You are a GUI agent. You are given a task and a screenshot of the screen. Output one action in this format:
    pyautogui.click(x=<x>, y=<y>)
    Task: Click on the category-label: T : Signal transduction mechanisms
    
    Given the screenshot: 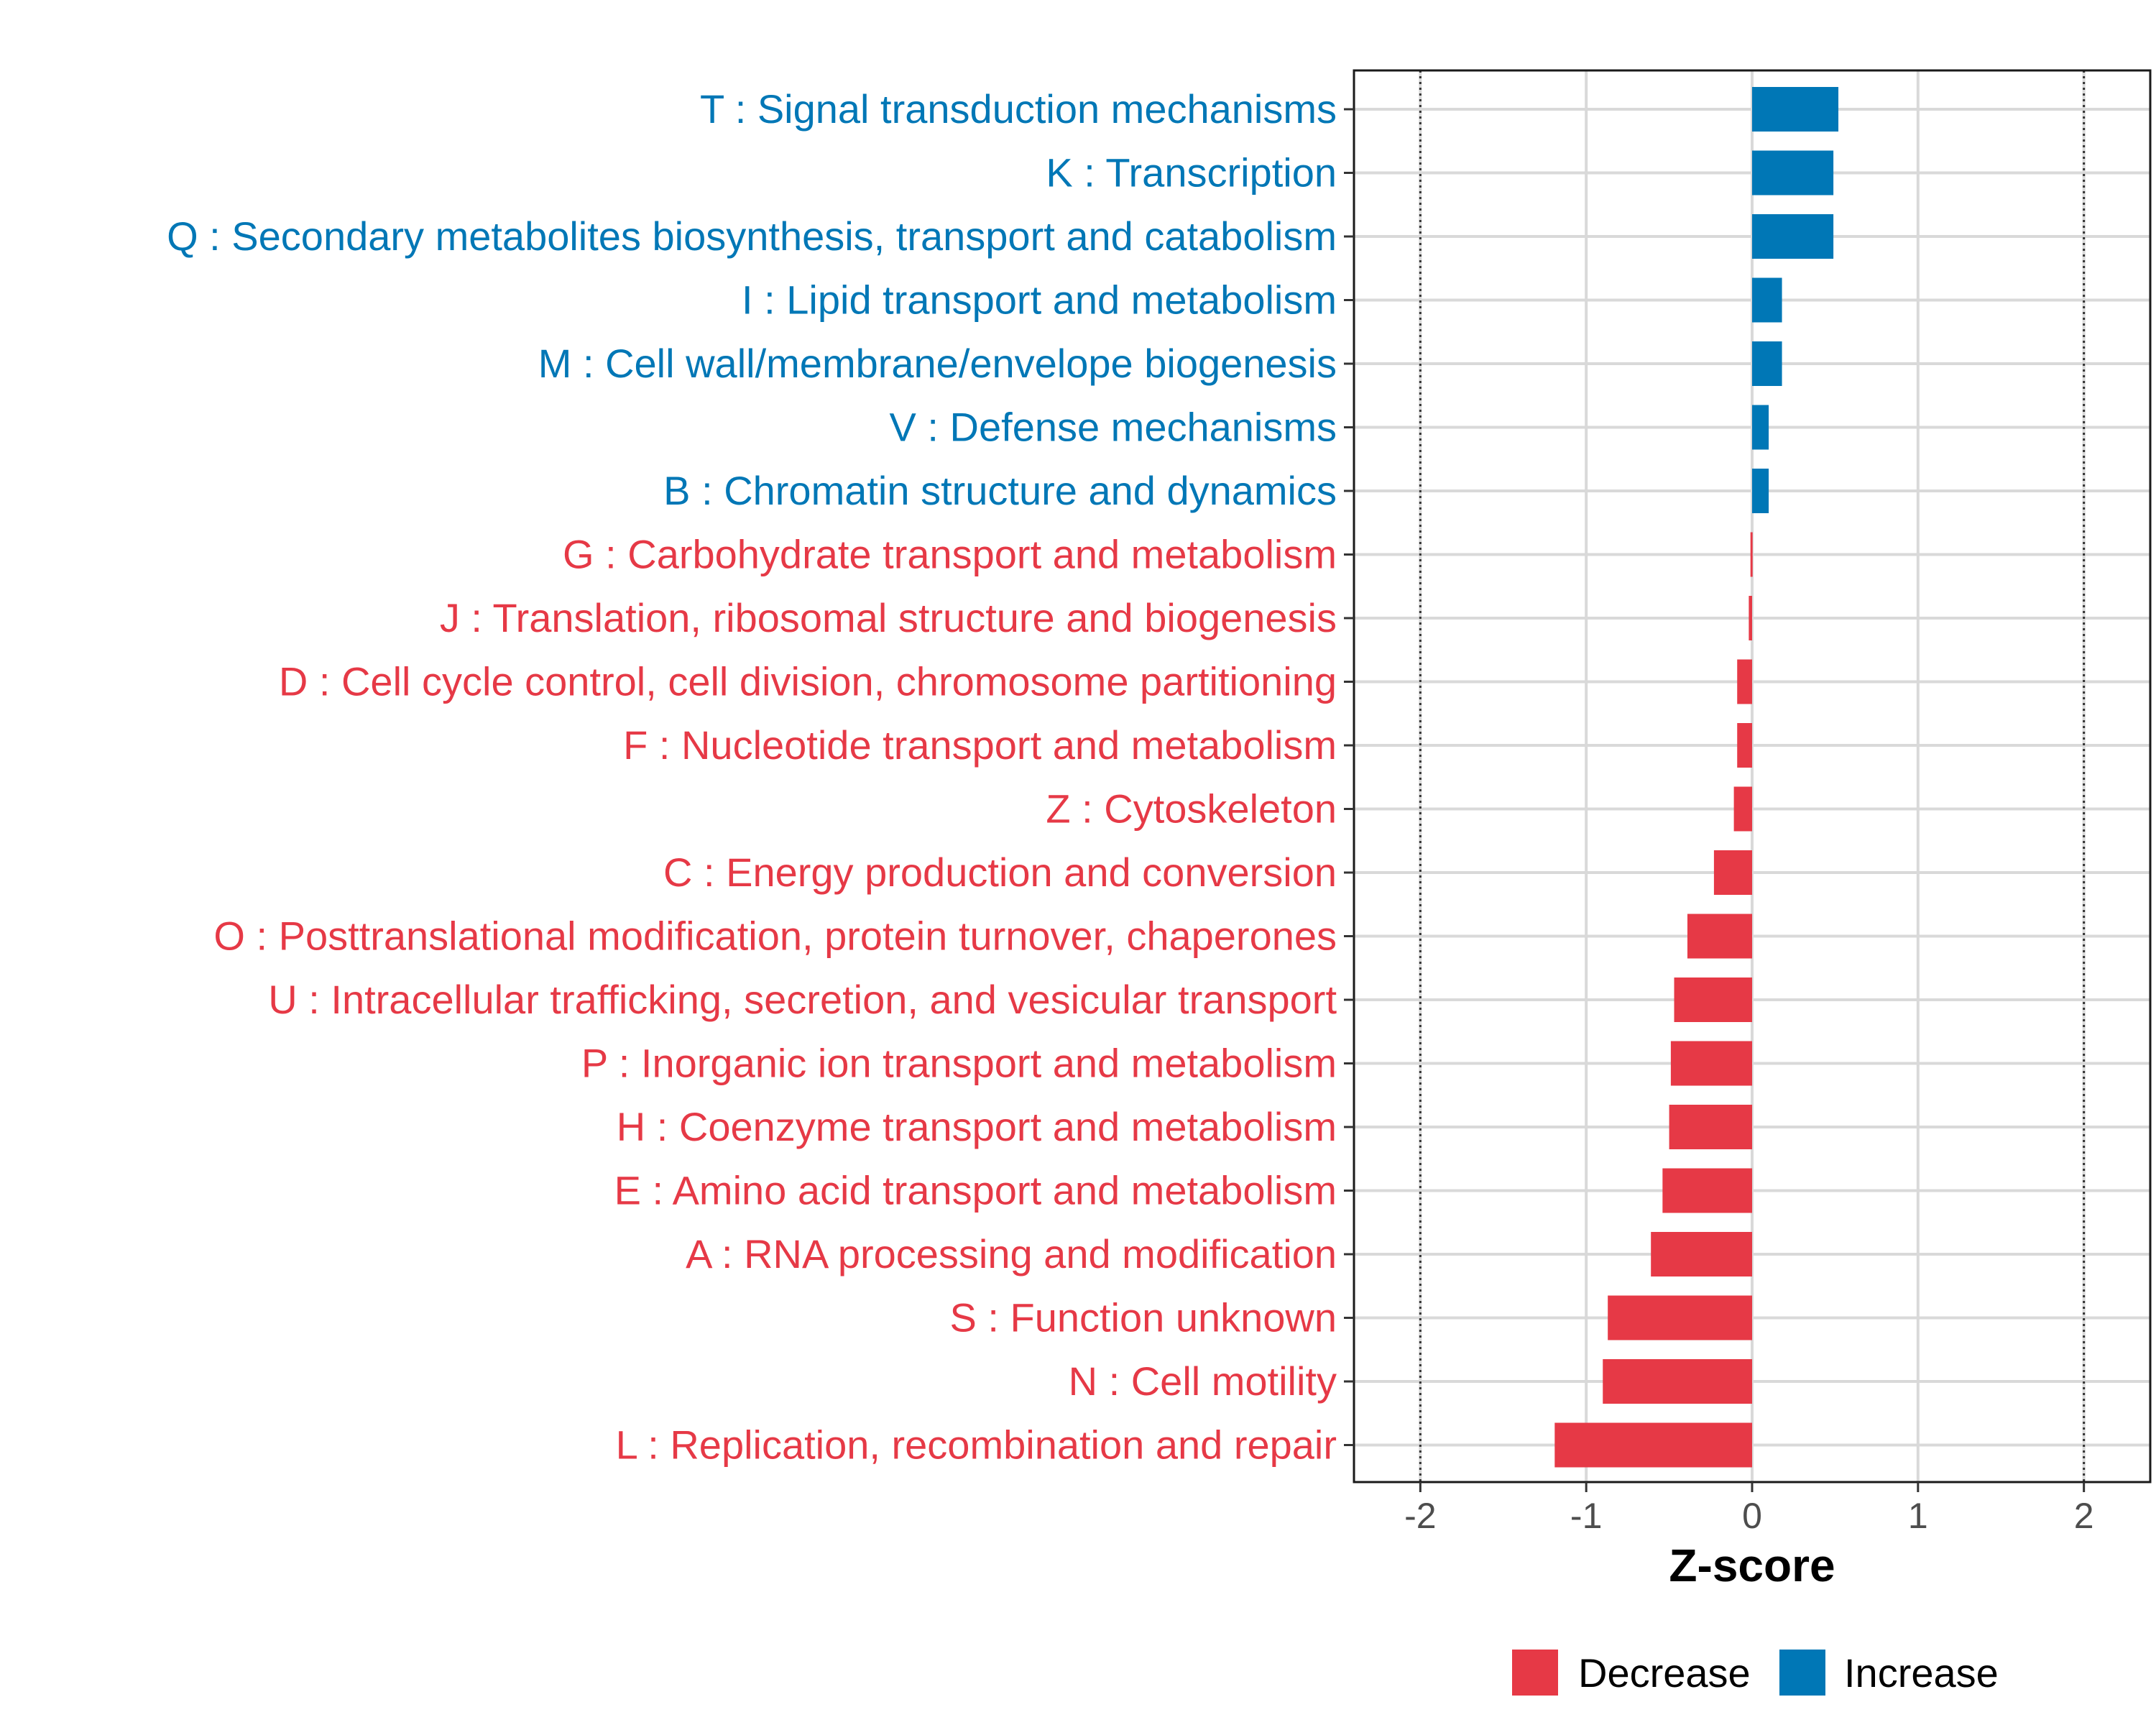 What is the action you would take?
    pyautogui.click(x=1018, y=109)
    